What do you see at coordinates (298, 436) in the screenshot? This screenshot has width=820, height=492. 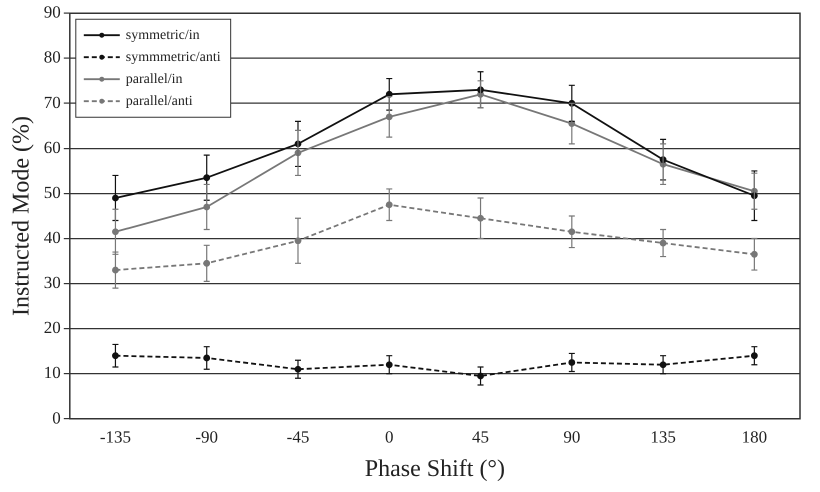 I see `x-tick-label: -45` at bounding box center [298, 436].